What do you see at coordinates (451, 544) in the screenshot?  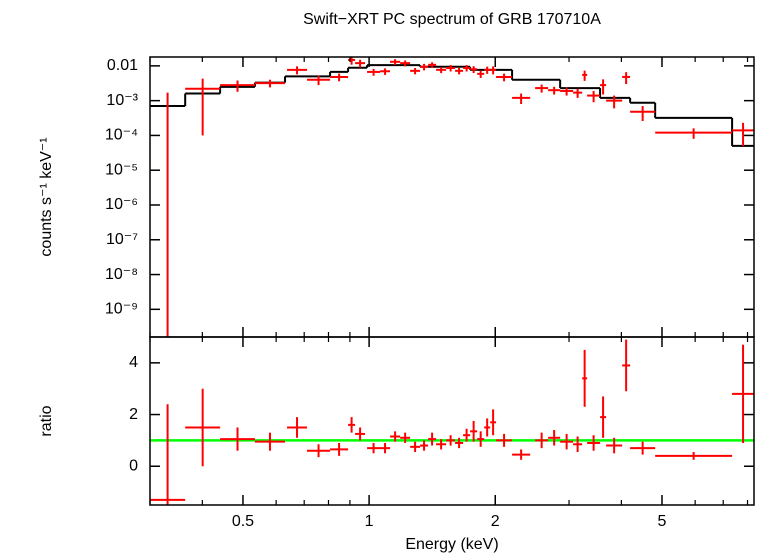 I see `x-axis-title: Energy (keV)` at bounding box center [451, 544].